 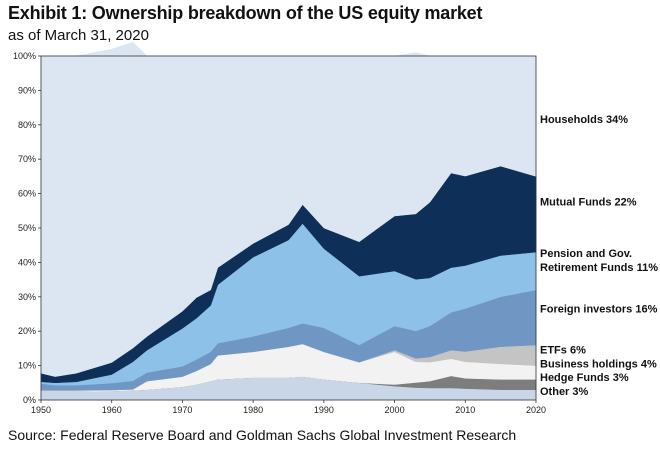 I want to click on x-tick-label: 2020, so click(x=536, y=410).